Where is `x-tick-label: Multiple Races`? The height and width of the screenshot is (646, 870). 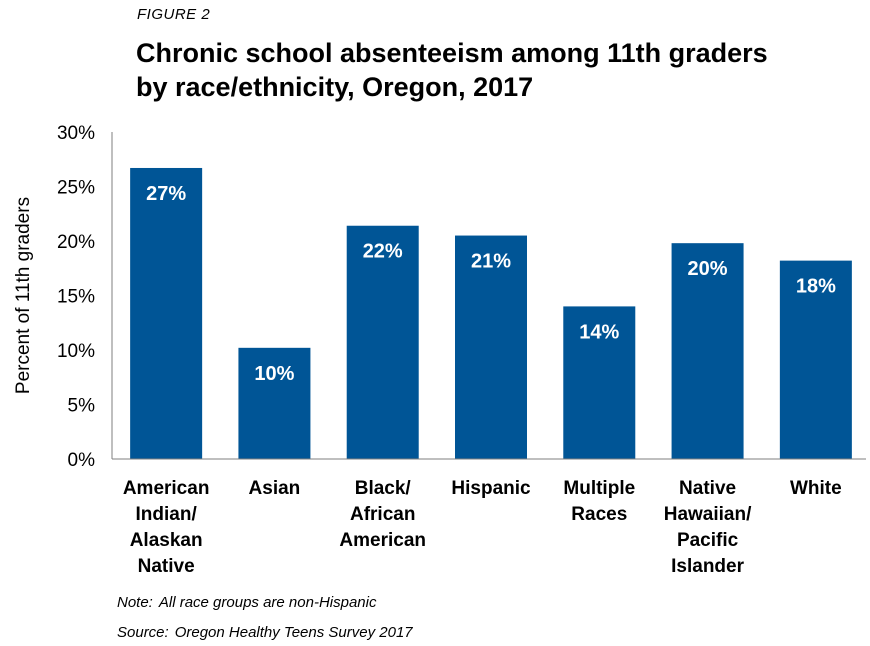 x-tick-label: Multiple Races is located at coordinates (599, 501).